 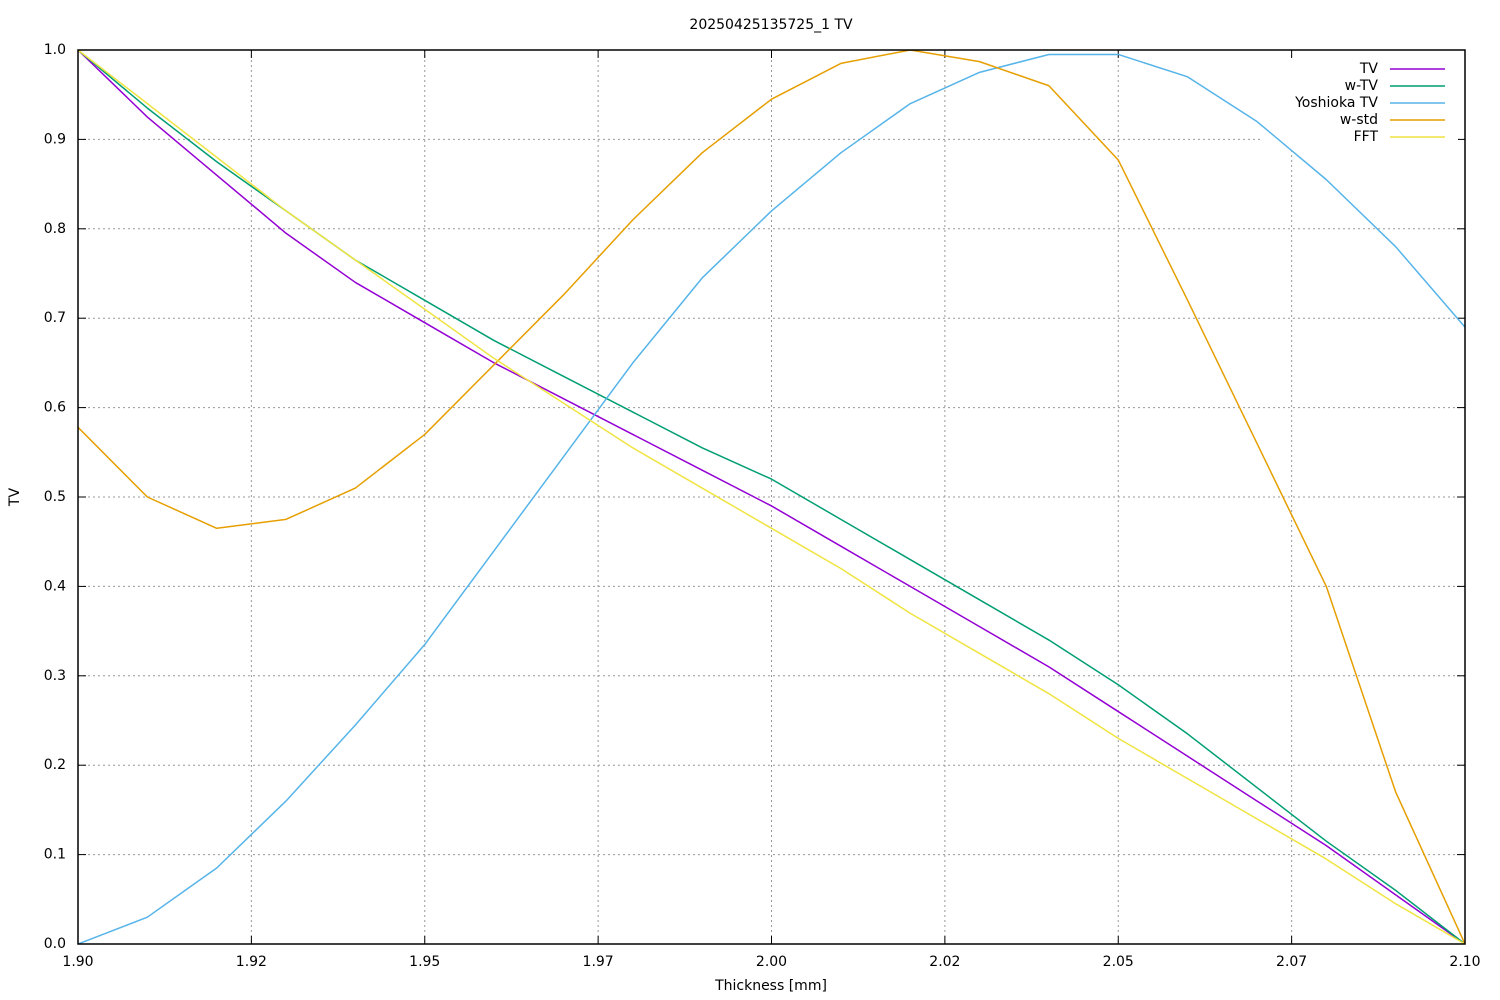 I want to click on y-tick-label: 0.8, so click(x=55, y=229).